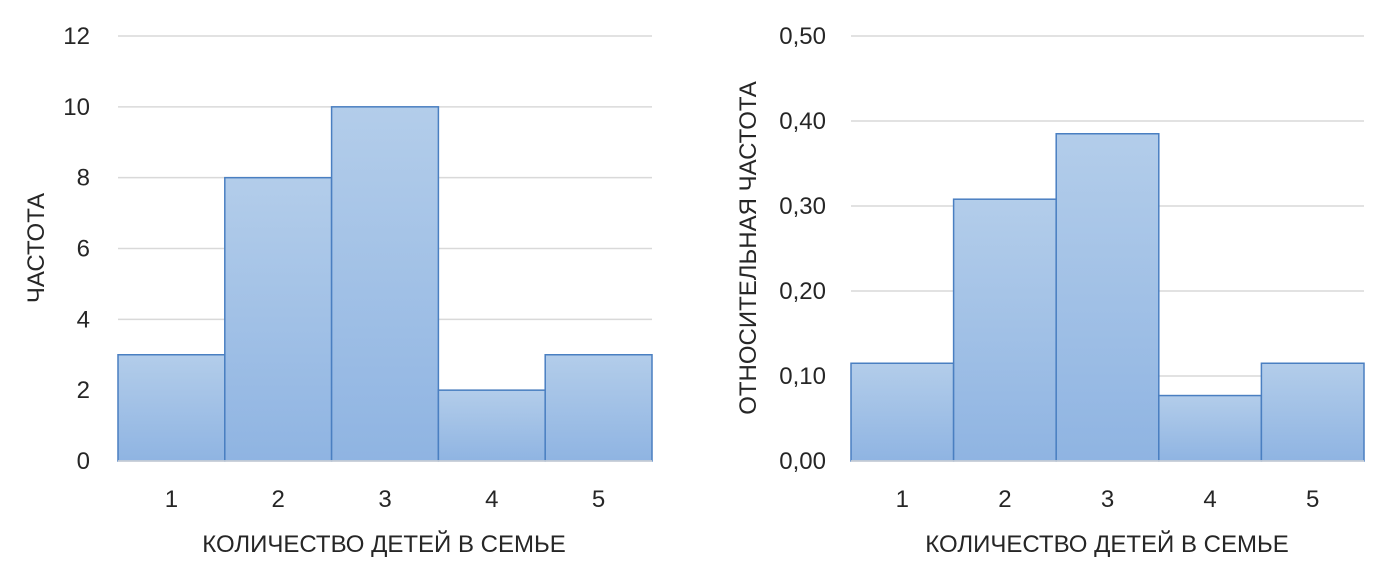  Describe the element at coordinates (802, 36) in the screenshot. I see `y-tick-label: 0,50` at that location.